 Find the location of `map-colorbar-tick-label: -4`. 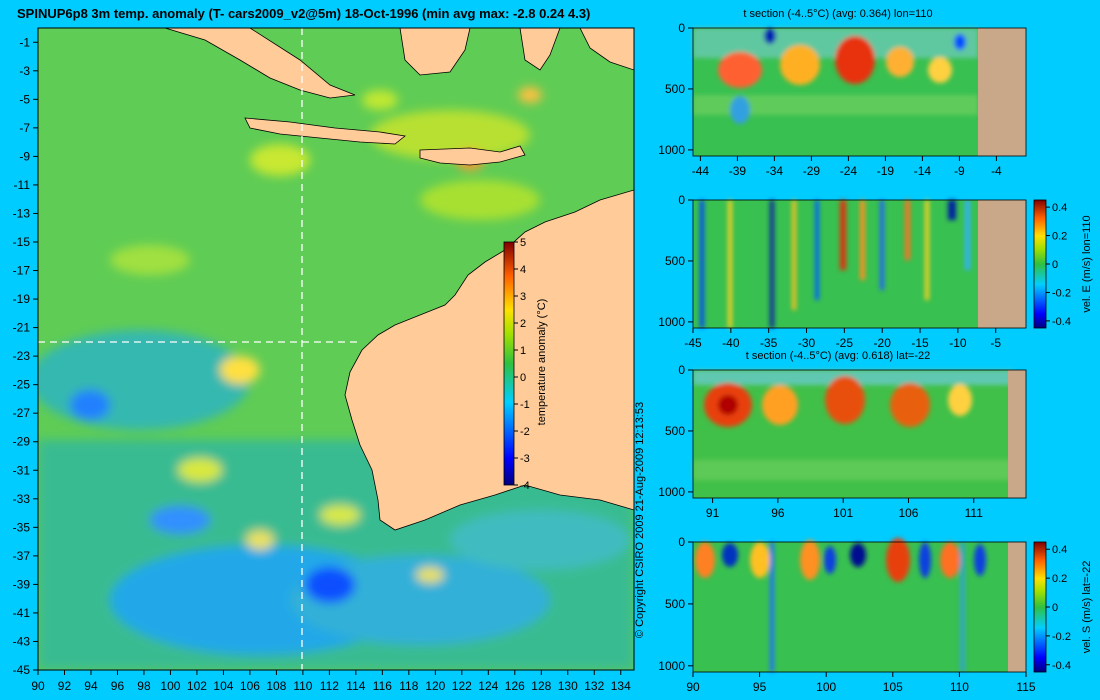

map-colorbar-tick-label: -4 is located at coordinates (525, 486).